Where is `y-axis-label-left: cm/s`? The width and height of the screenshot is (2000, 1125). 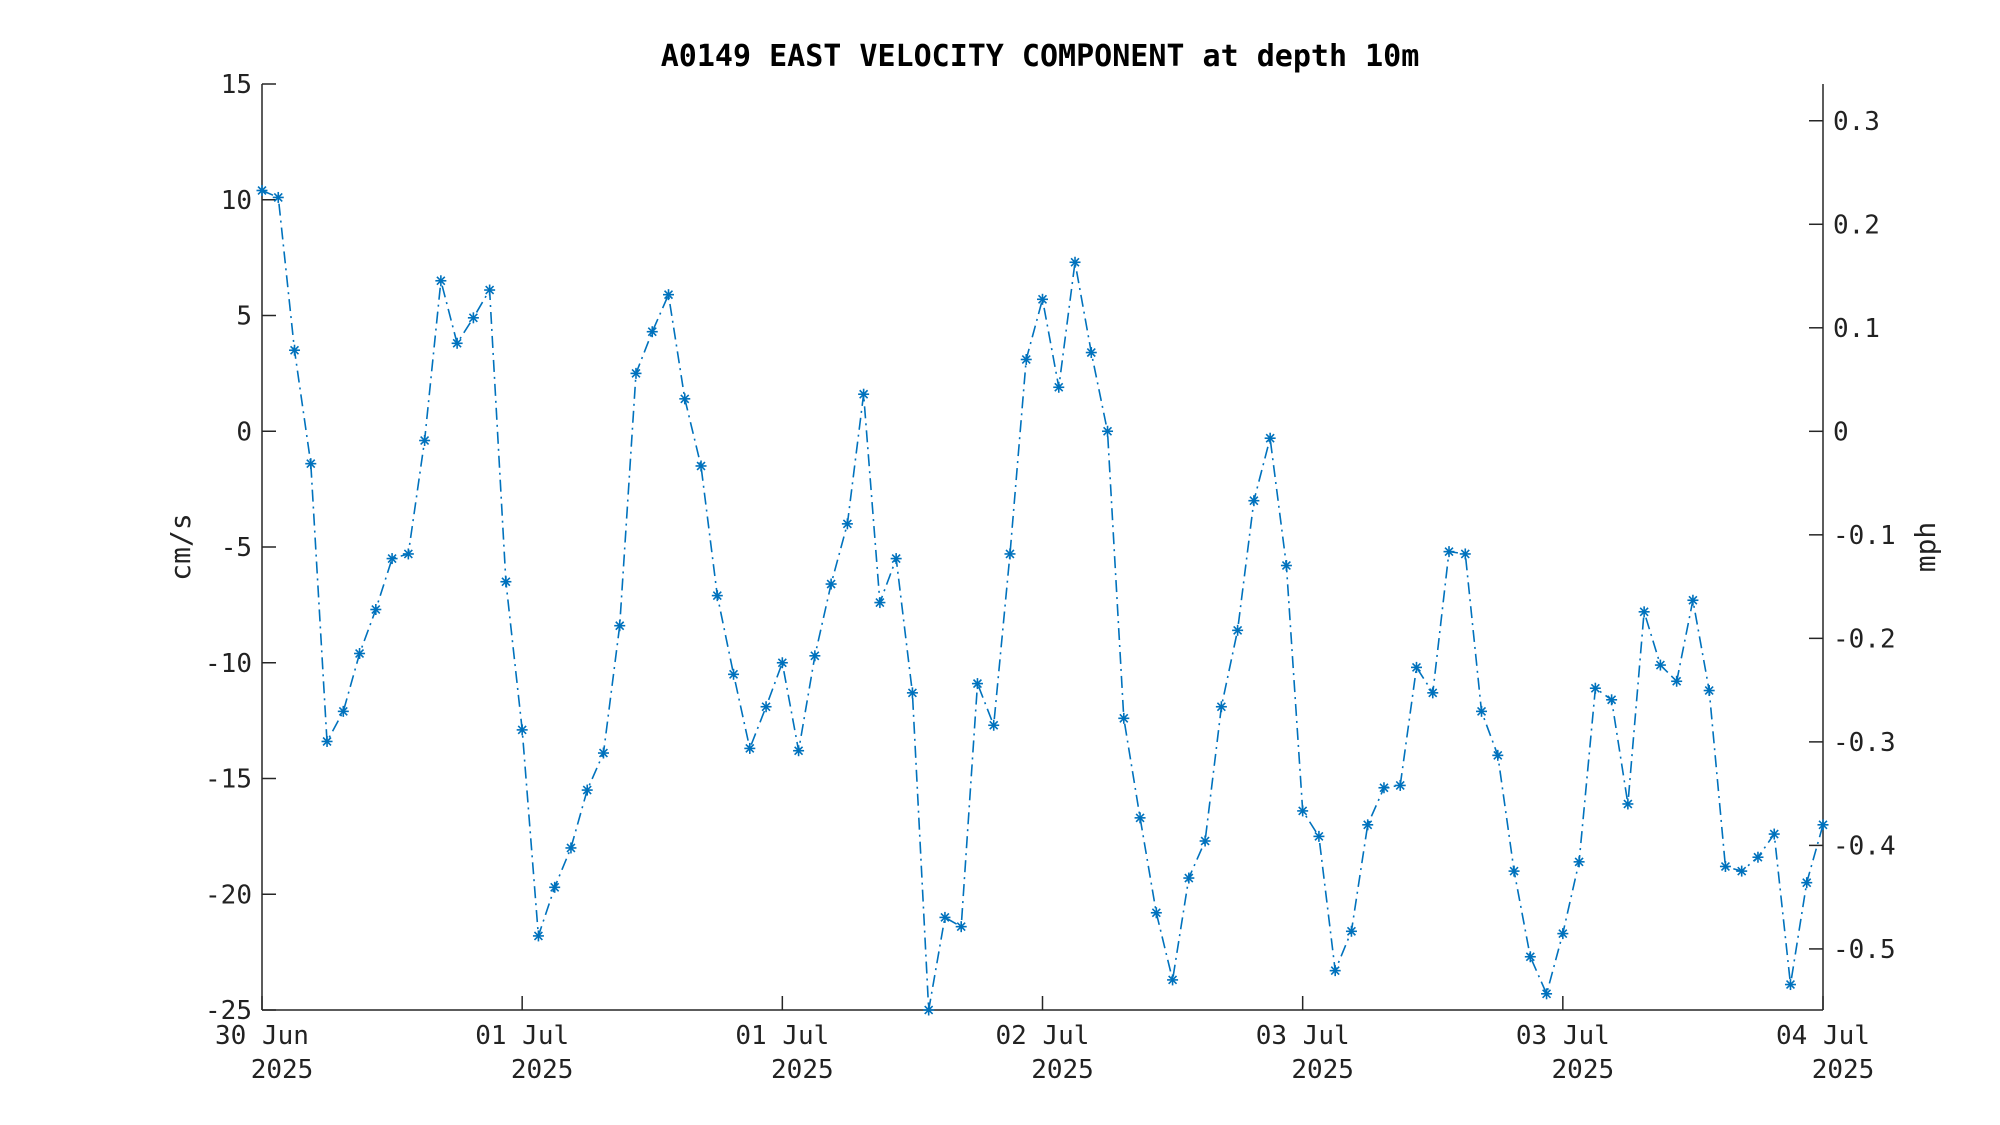
y-axis-label-left: cm/s is located at coordinates (180, 546).